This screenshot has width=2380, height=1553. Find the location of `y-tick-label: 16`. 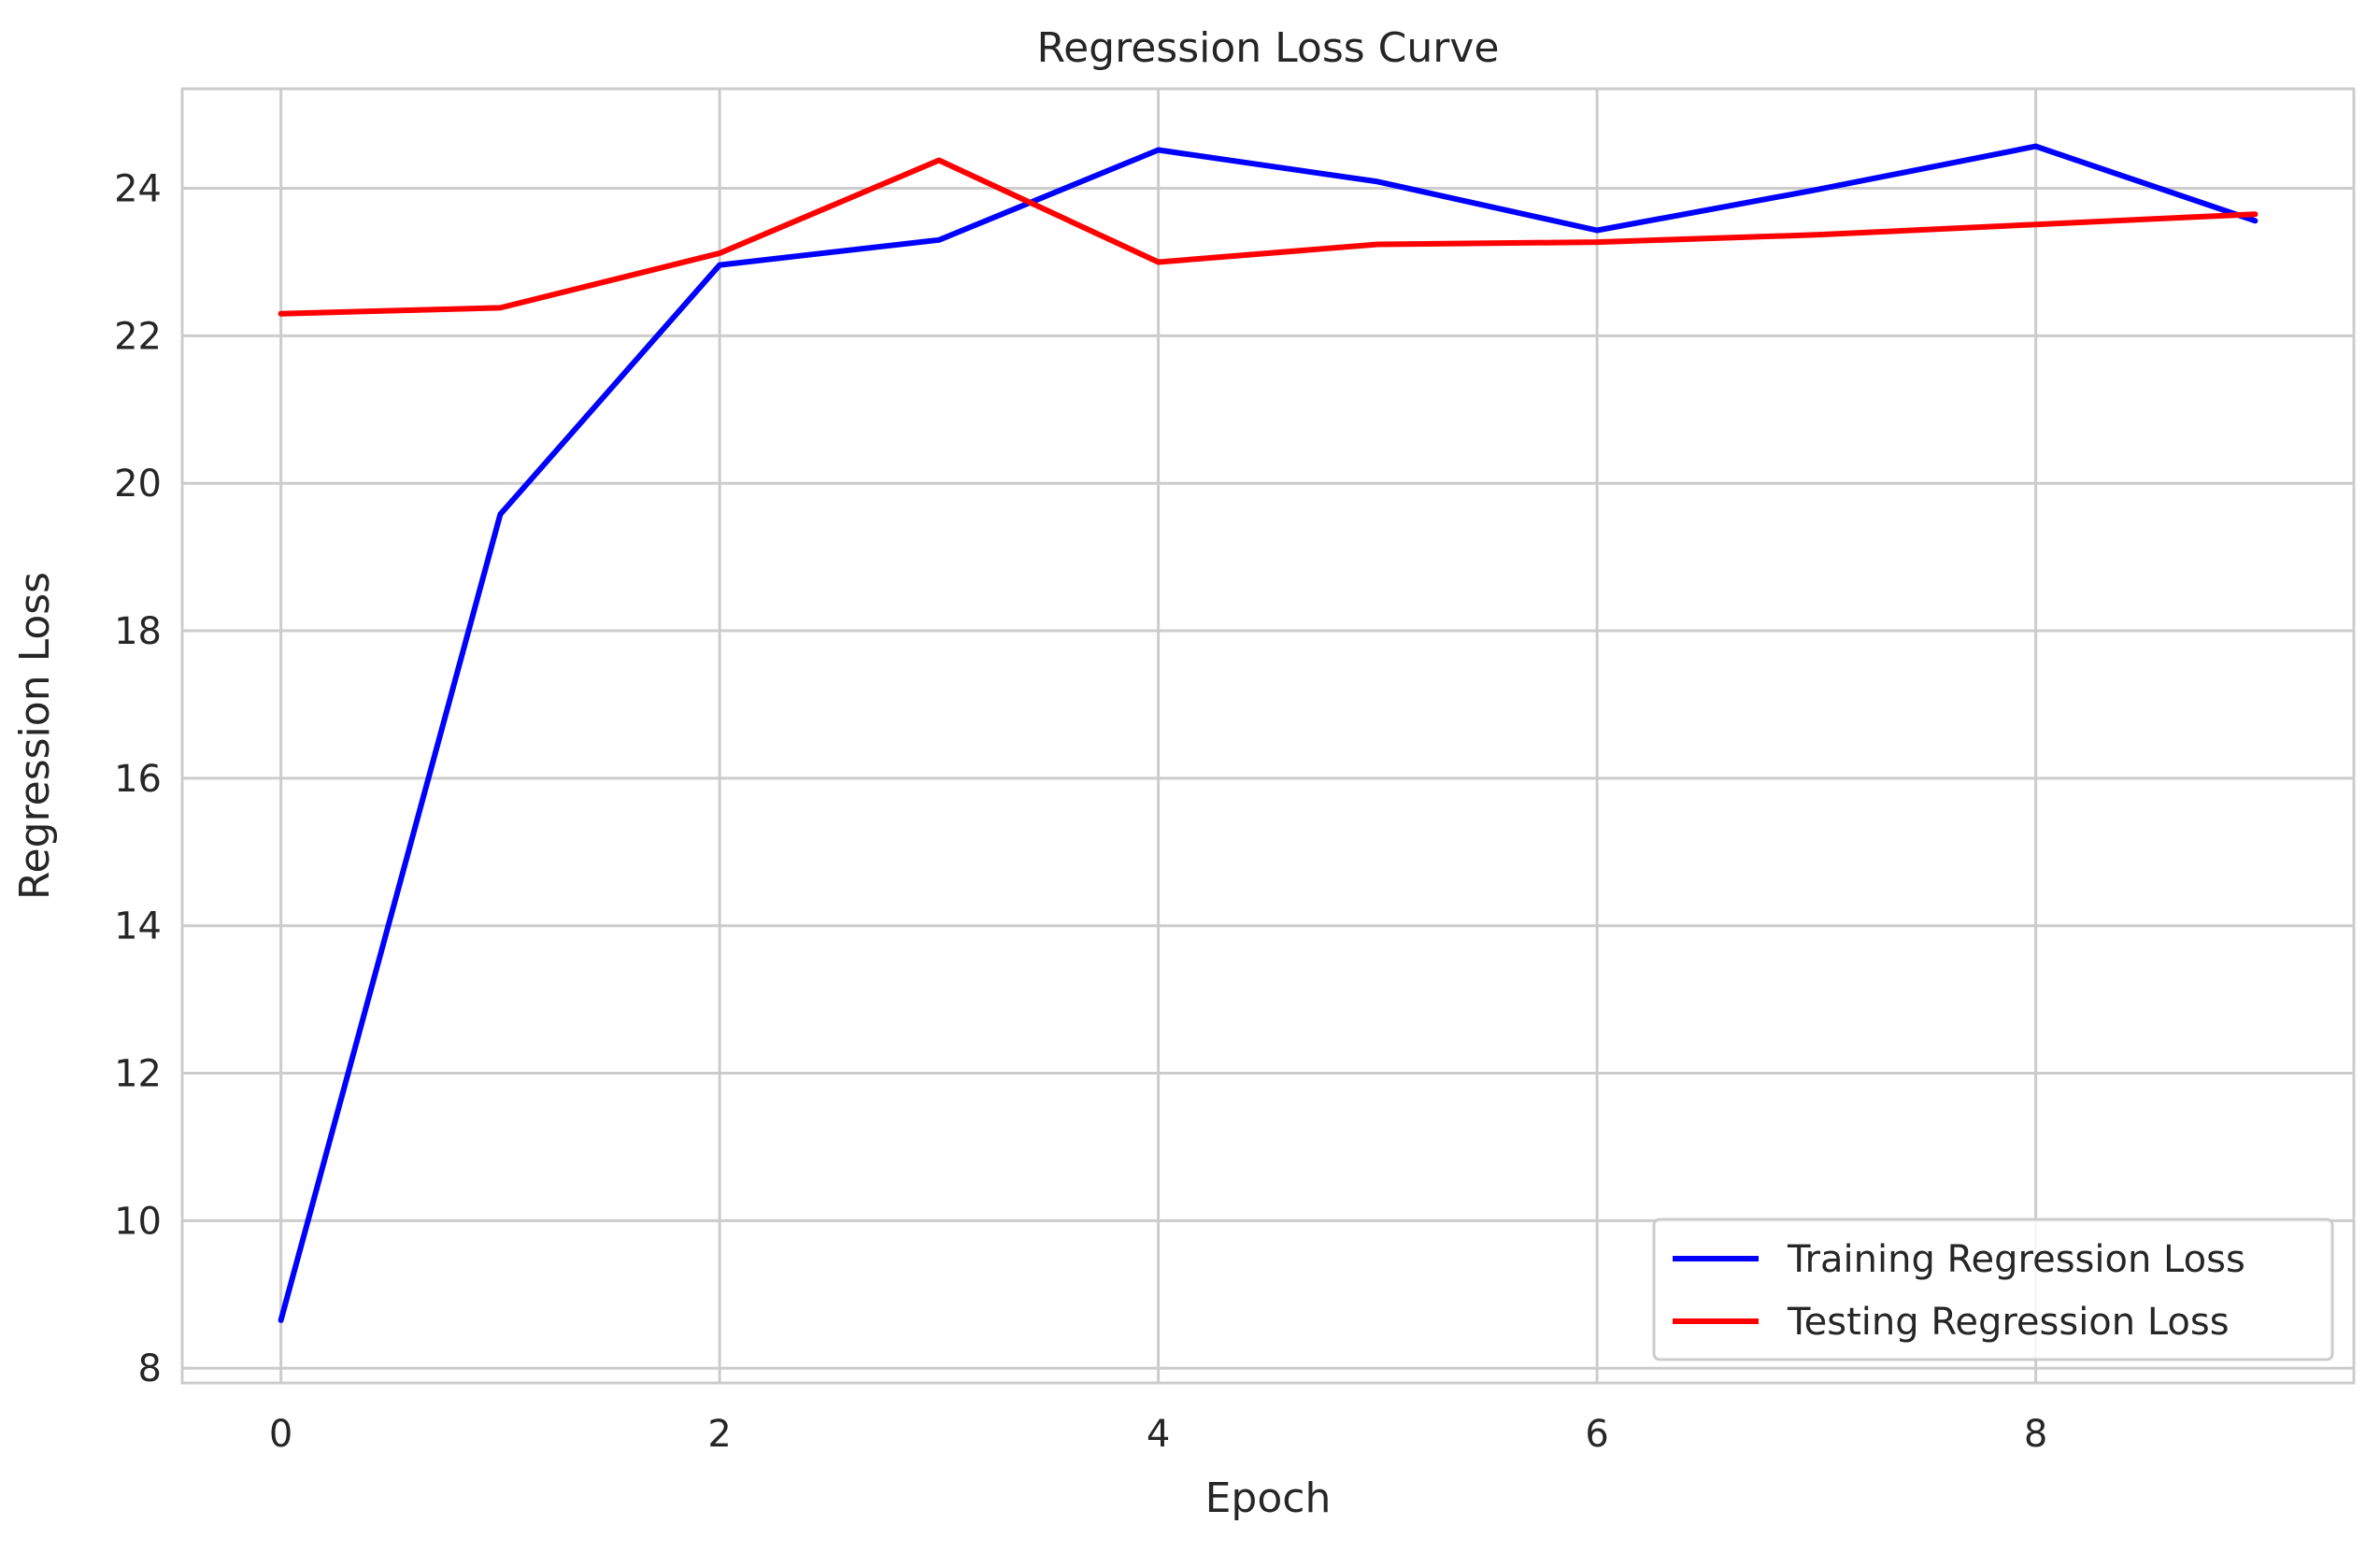

y-tick-label: 16 is located at coordinates (138, 779).